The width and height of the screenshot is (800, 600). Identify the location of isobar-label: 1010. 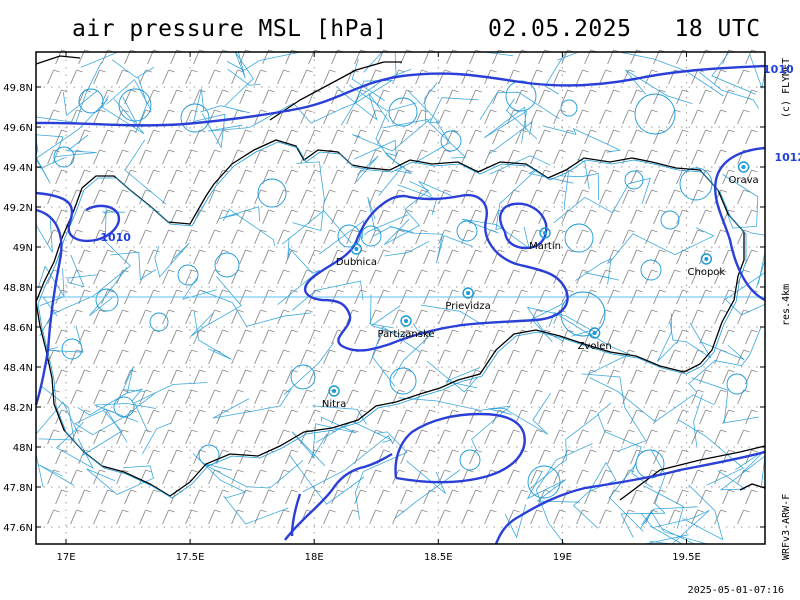
(115, 237).